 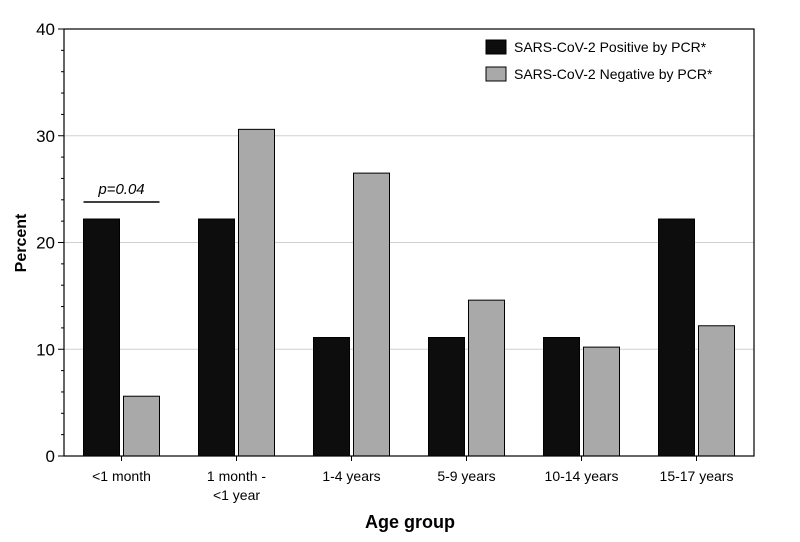 I want to click on x-tick-label: <1 month, so click(x=121, y=476).